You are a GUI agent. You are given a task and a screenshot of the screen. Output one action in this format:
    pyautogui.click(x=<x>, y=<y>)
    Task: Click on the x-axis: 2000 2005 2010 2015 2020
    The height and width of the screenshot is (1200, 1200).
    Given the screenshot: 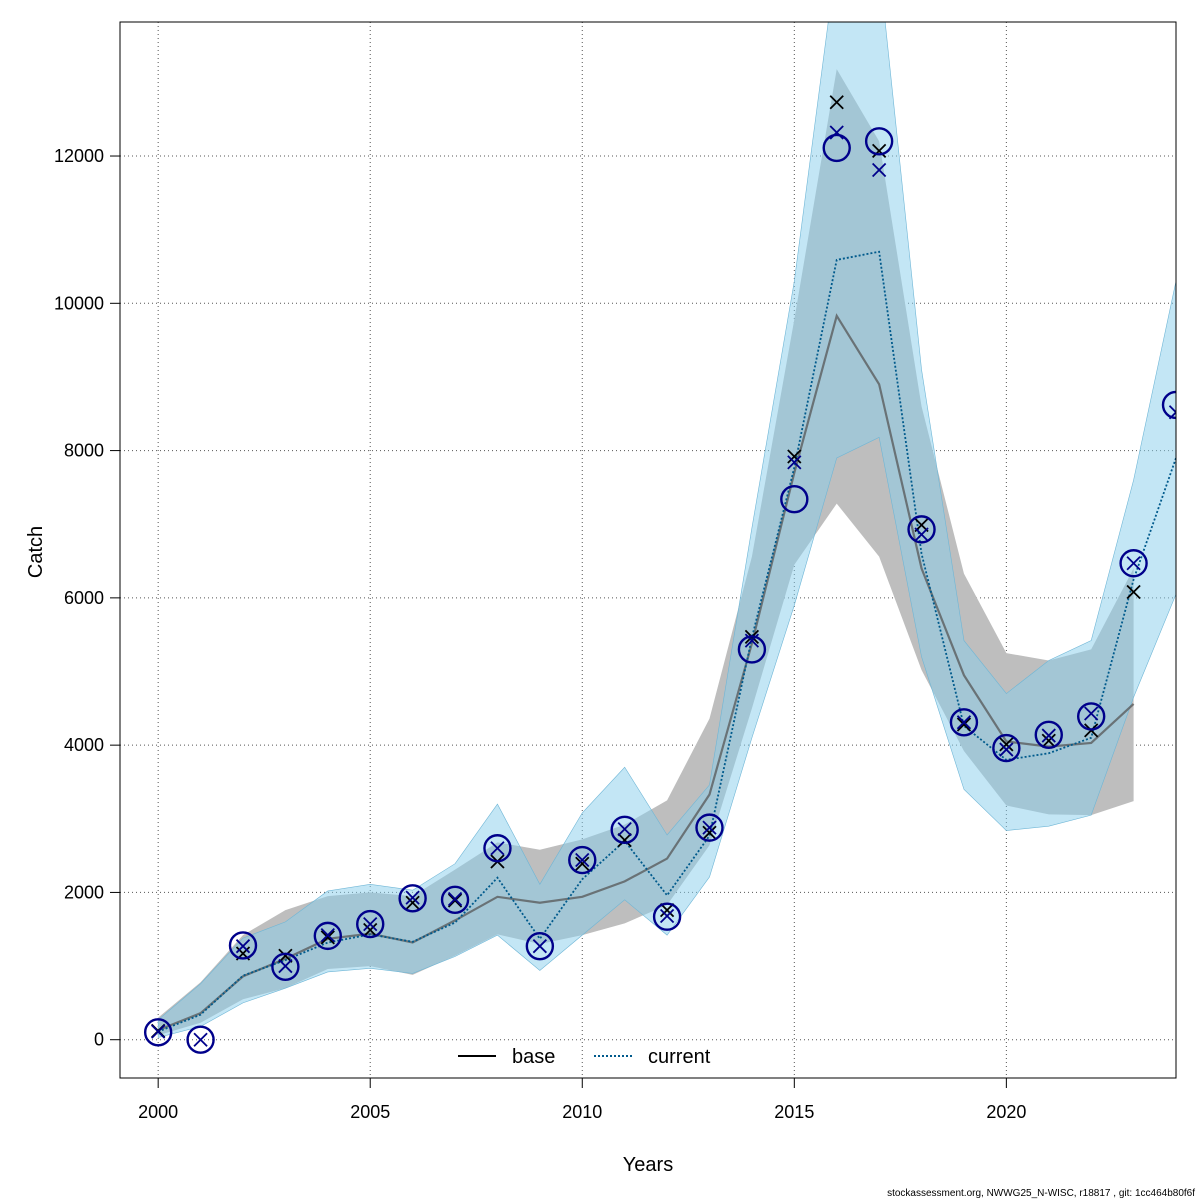 What is the action you would take?
    pyautogui.click(x=582, y=1099)
    